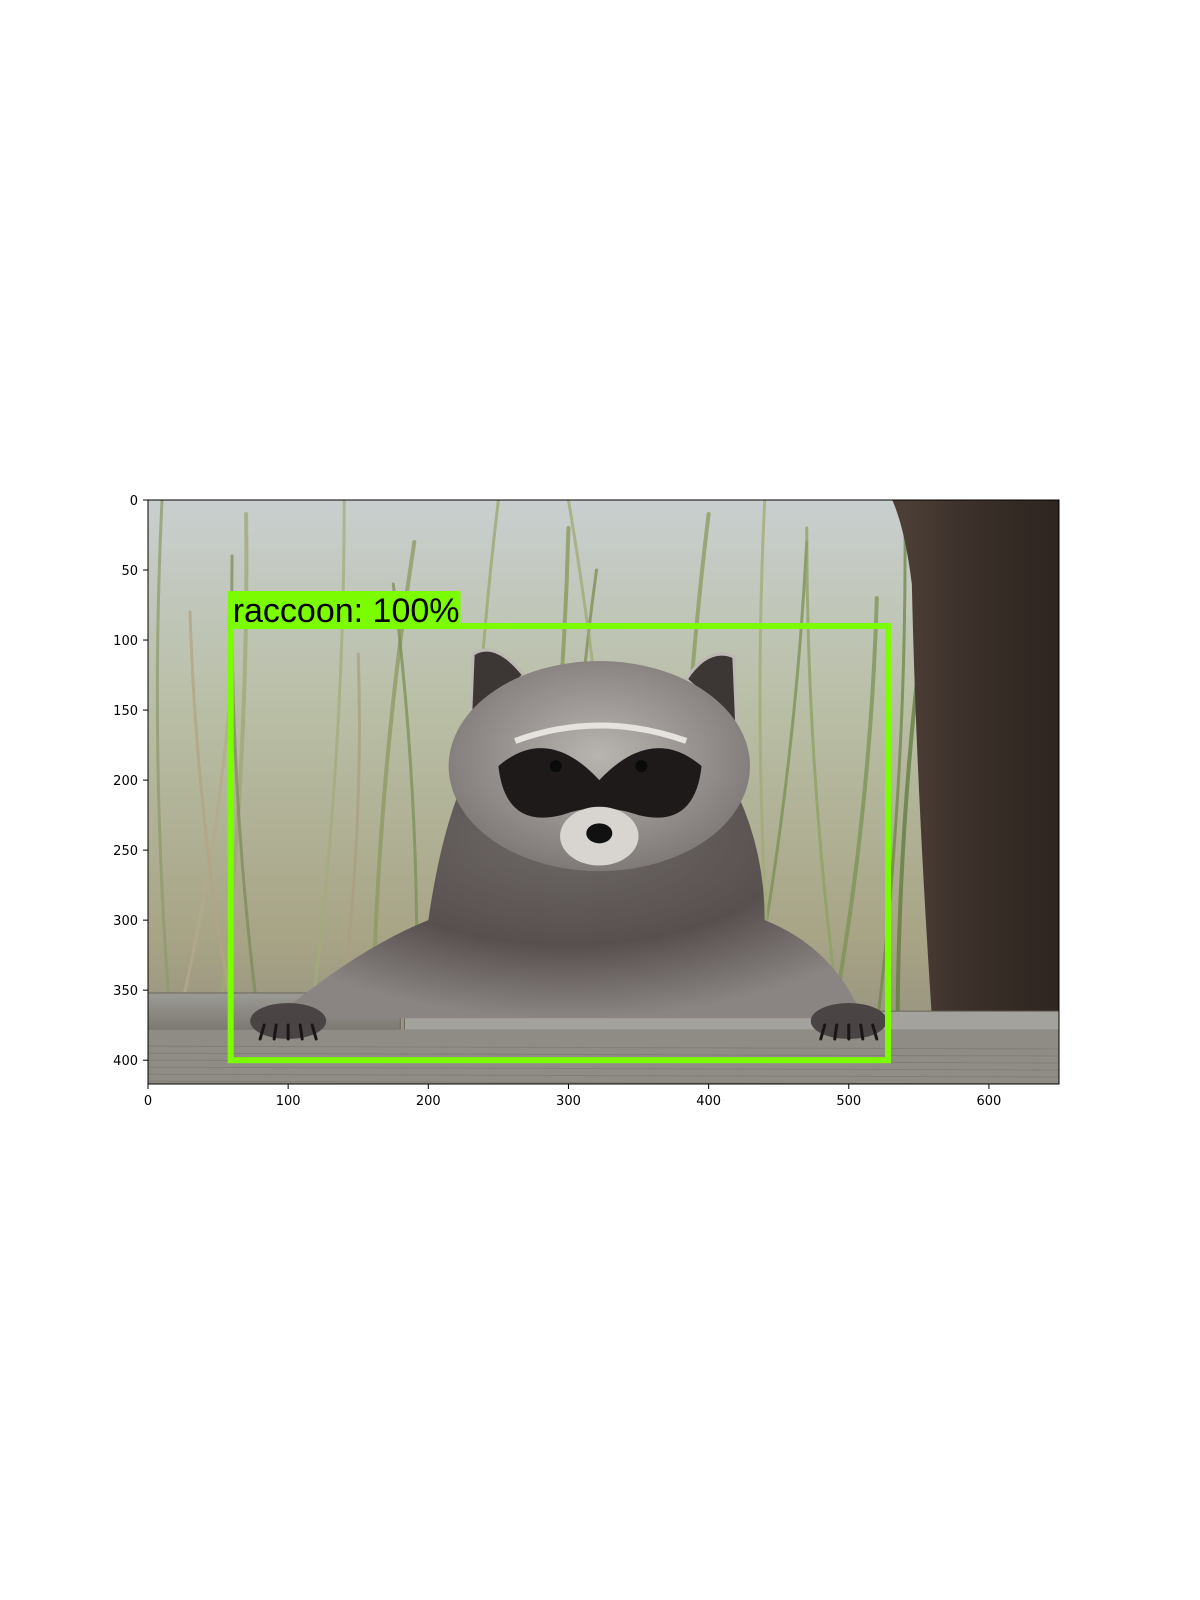 The width and height of the screenshot is (1200, 1600). I want to click on y-axis-ticks: 0 50 100 150 200 250 300 350 400, so click(130, 781).